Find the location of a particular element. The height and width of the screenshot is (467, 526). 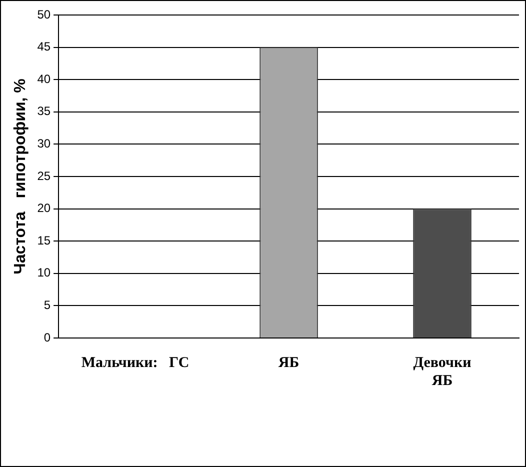

y-tick-label: 25 is located at coordinates (44, 175).